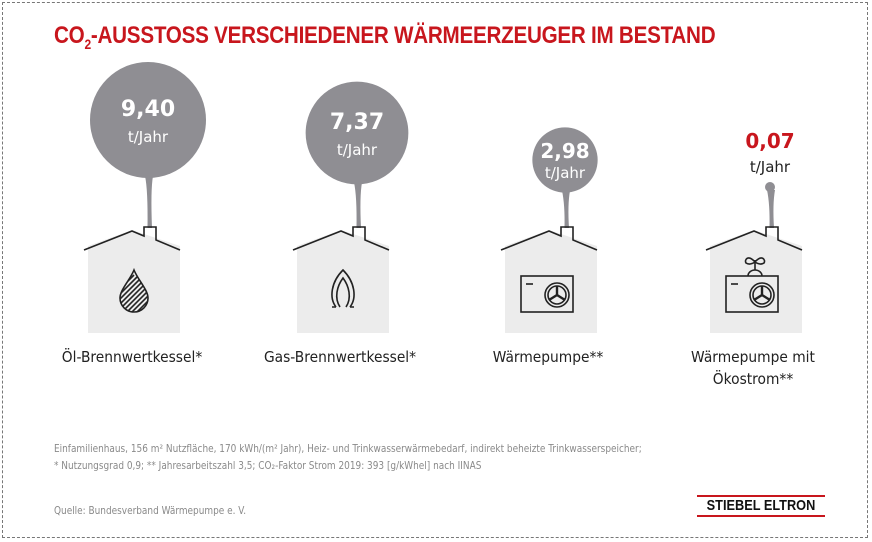 Image resolution: width=872 pixels, height=542 pixels. I want to click on category-group: 2,98t/Jahr, so click(549, 230).